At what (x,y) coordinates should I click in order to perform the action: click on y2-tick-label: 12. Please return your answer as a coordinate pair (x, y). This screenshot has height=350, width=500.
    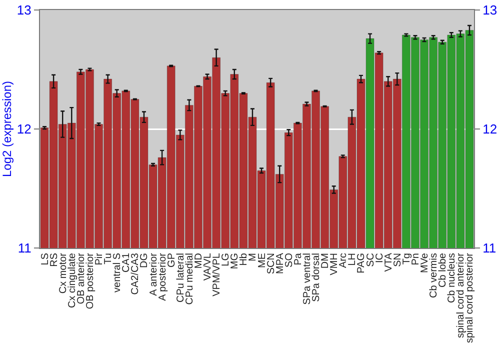
    Looking at the image, I should click on (490, 129).